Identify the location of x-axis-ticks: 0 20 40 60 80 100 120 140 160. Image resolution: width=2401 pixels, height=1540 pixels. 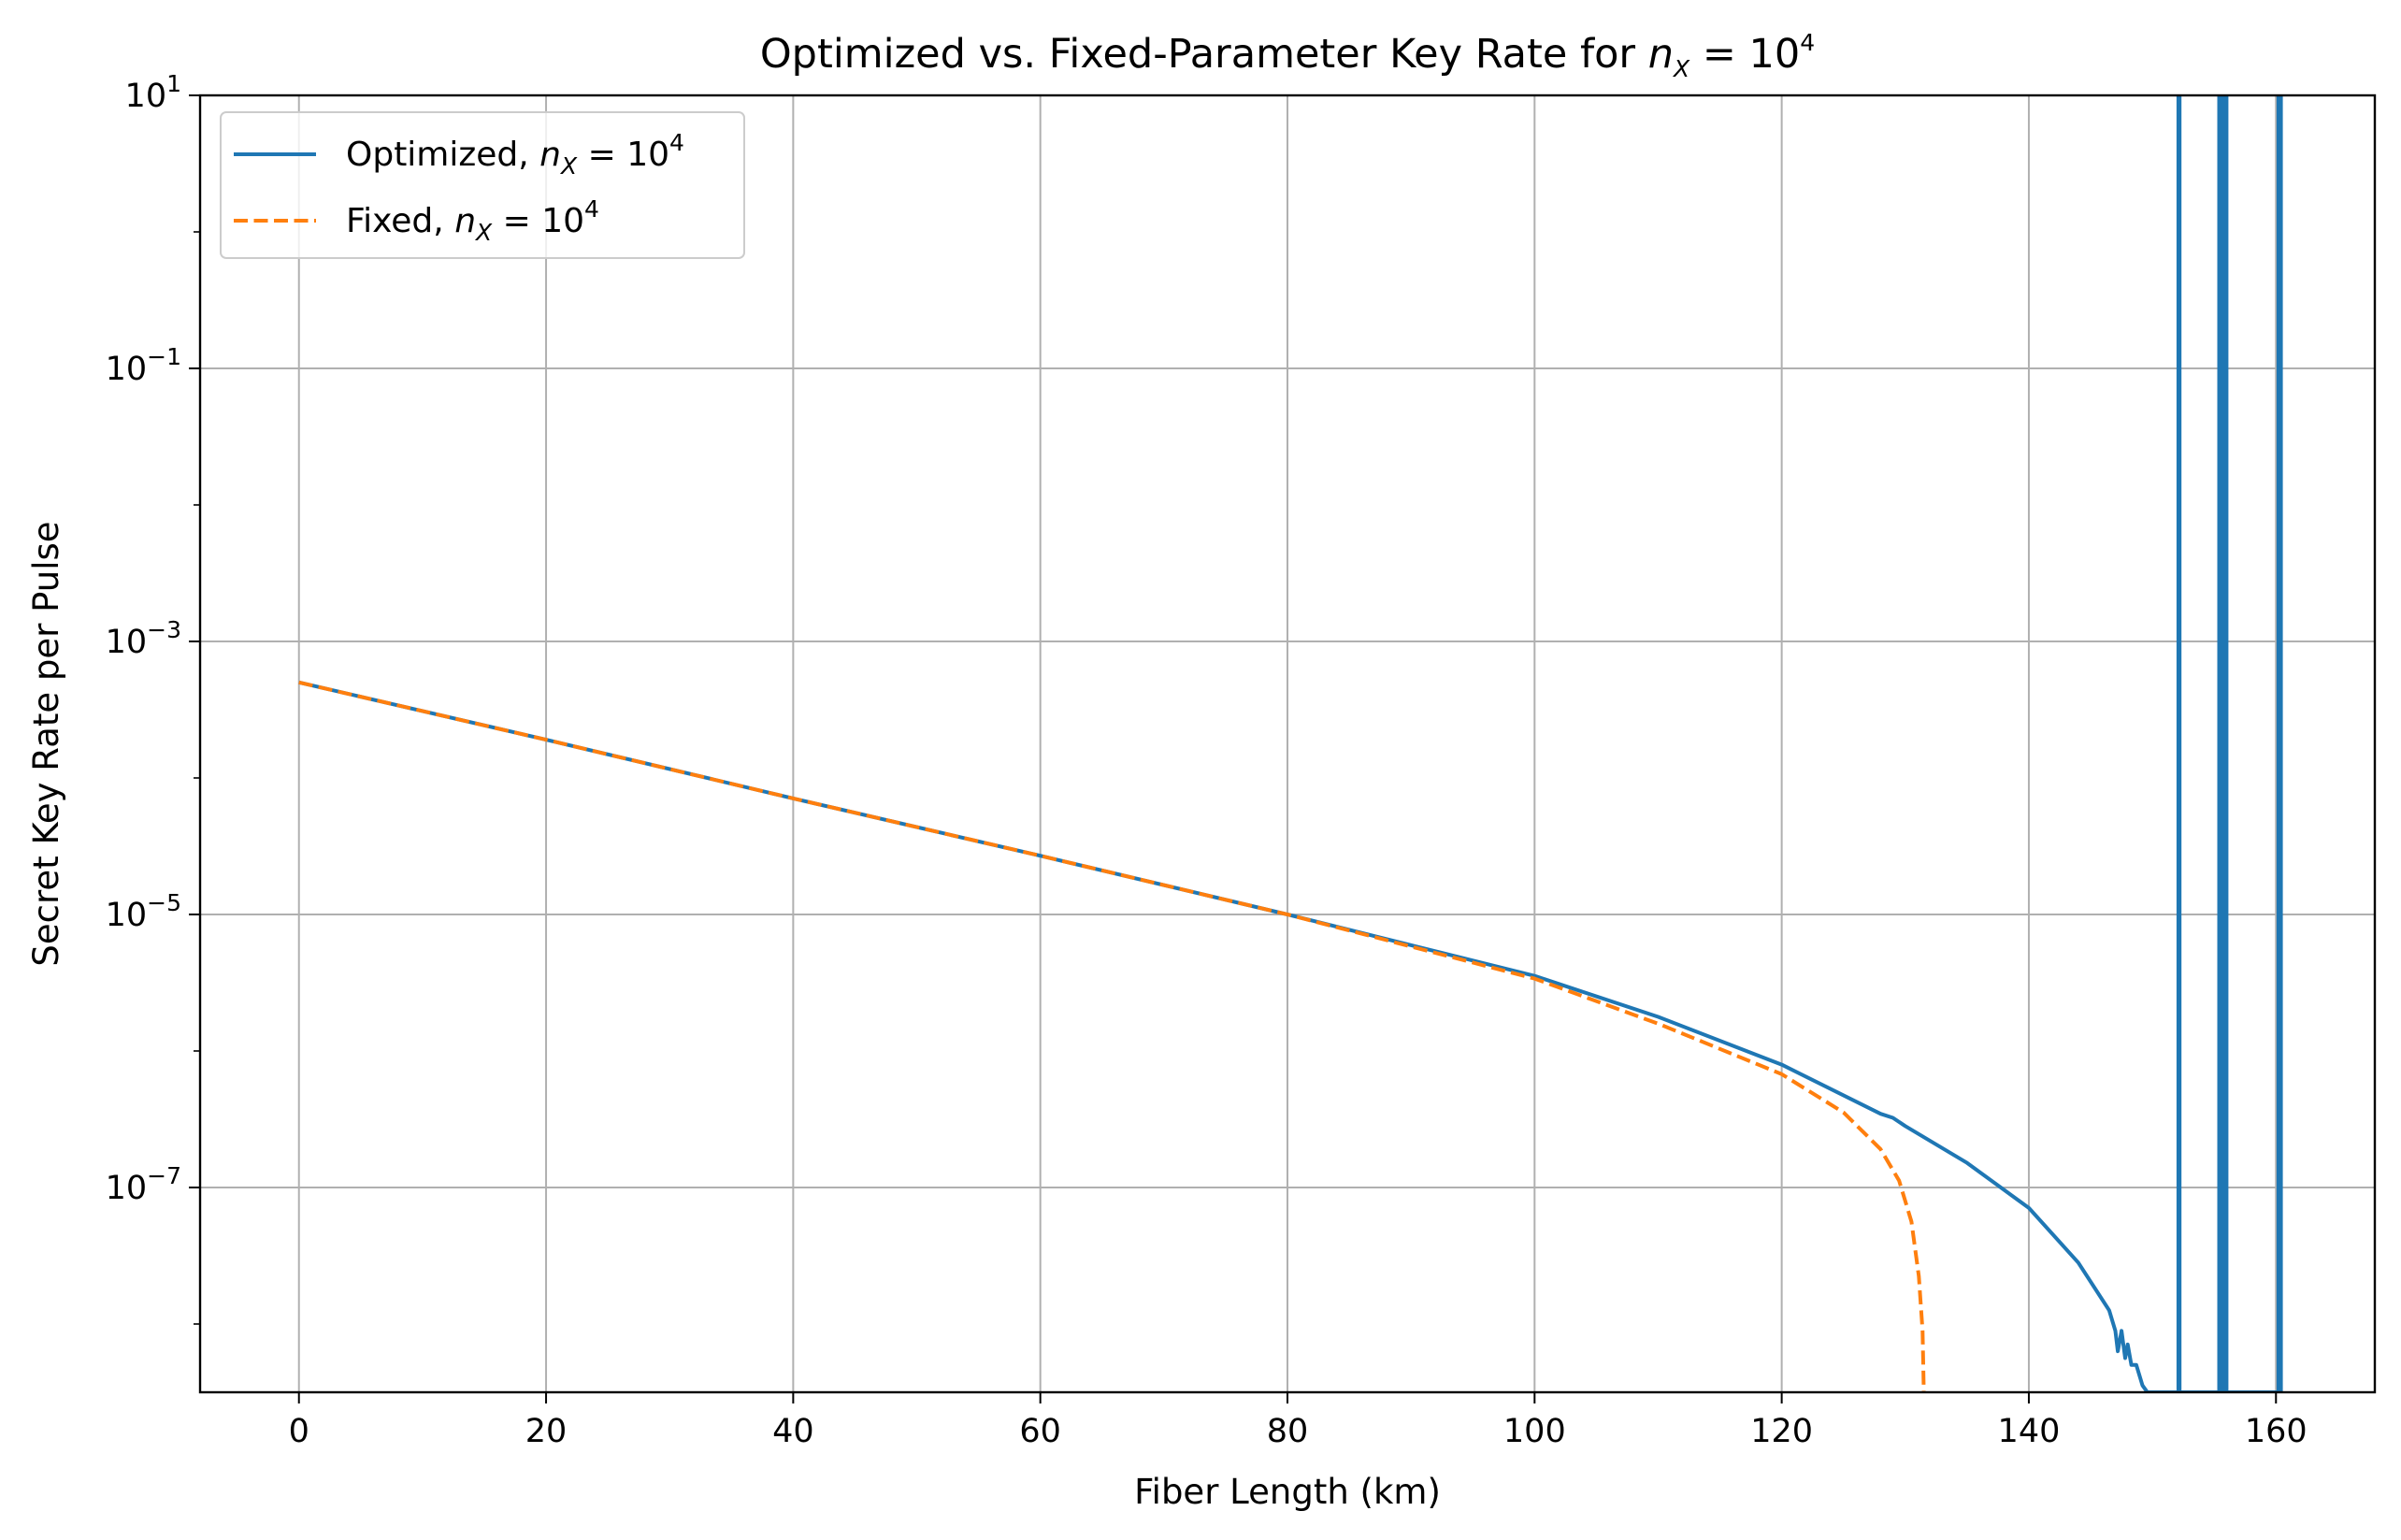
(1298, 1421).